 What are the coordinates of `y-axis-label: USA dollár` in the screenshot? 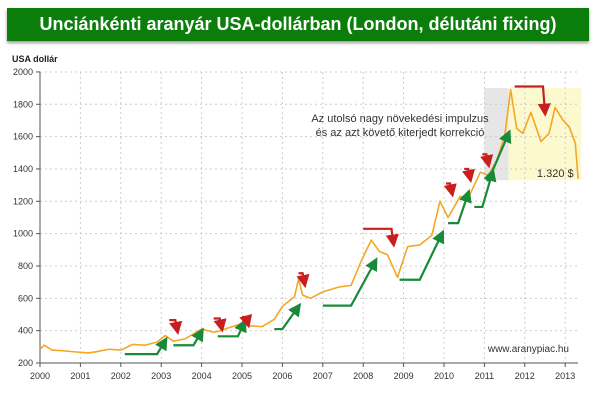 It's located at (35, 59).